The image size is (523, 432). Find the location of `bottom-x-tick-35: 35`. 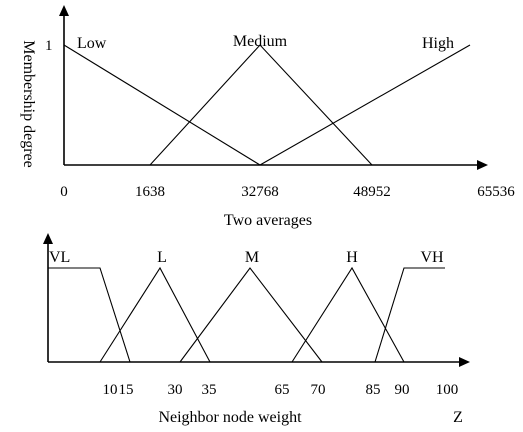

bottom-x-tick-35: 35 is located at coordinates (209, 390).